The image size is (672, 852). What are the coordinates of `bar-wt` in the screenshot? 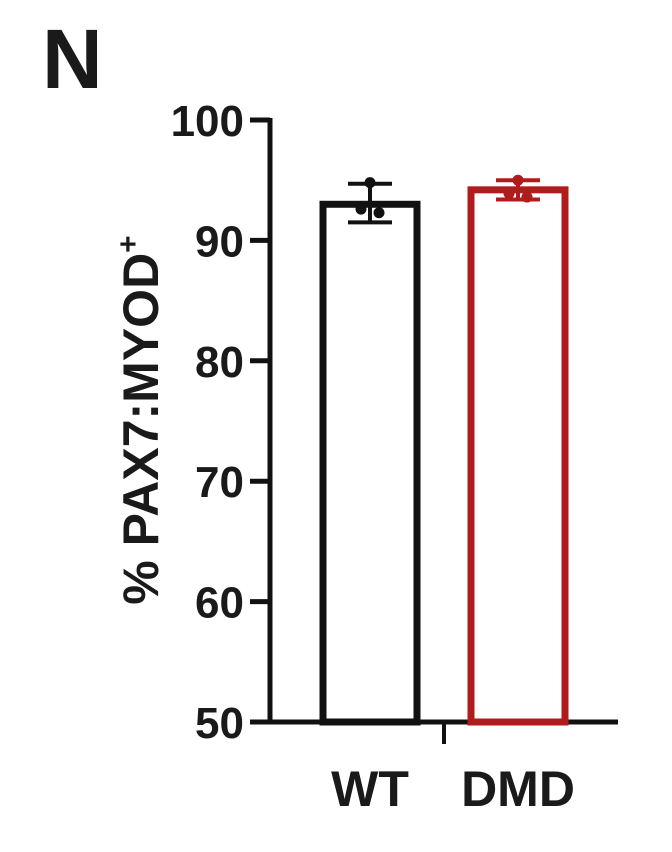 It's located at (370, 463).